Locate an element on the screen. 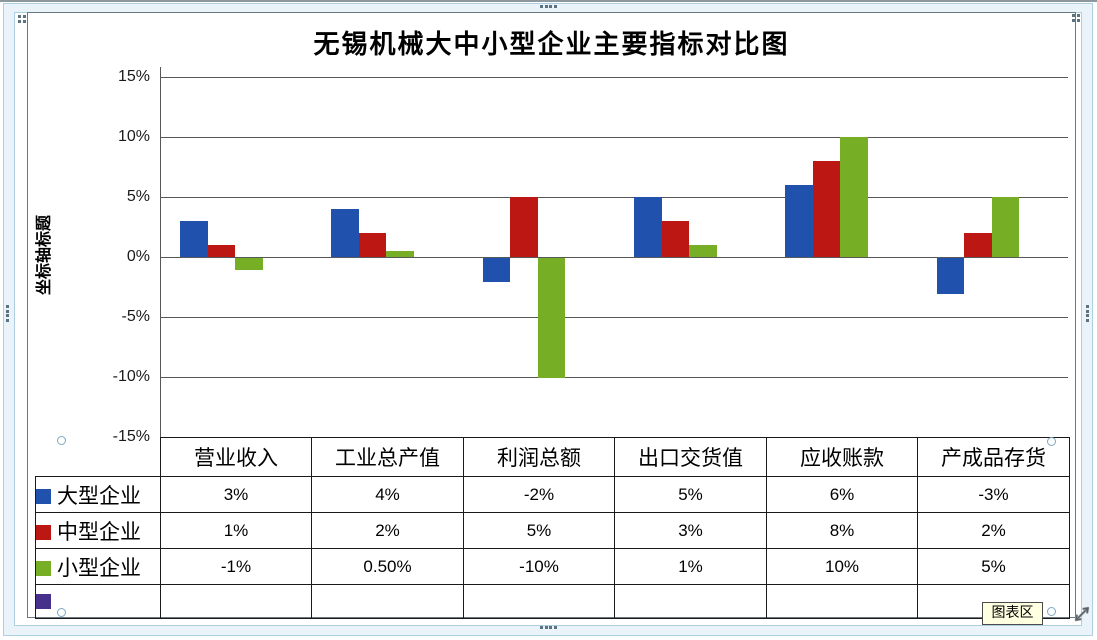  legend-cell: 小型企业 is located at coordinates (98, 566).